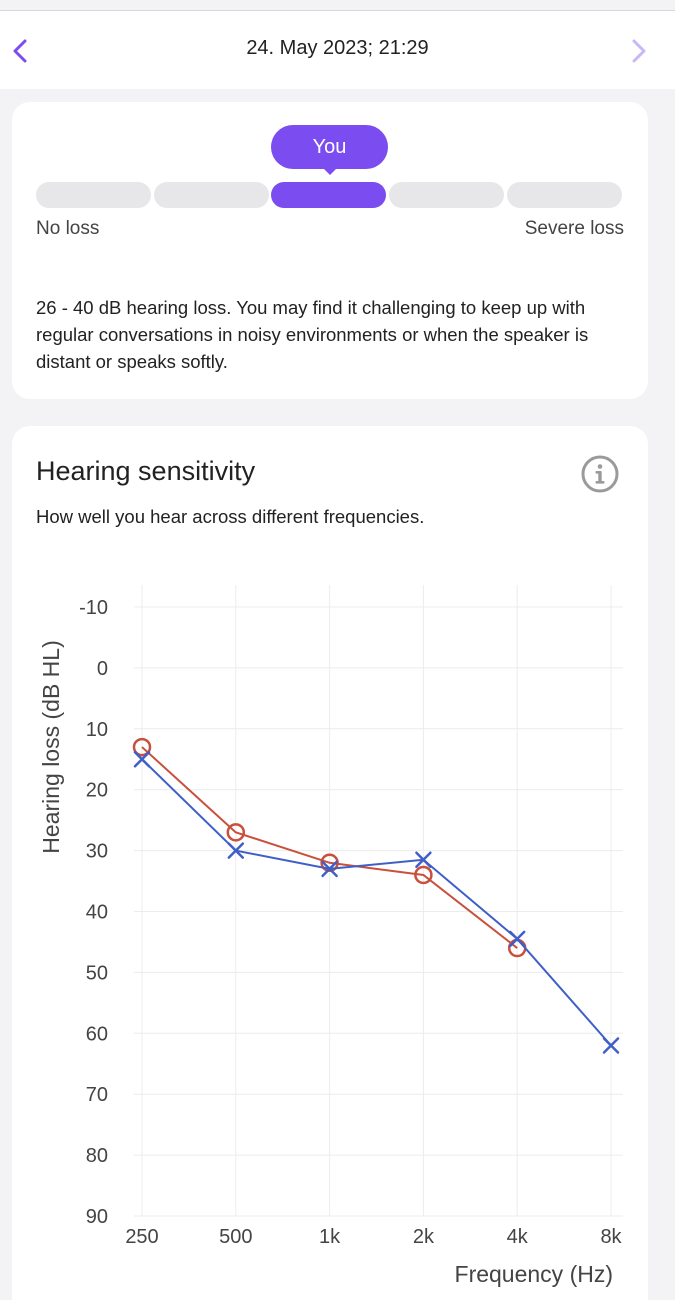 This screenshot has width=675, height=1300. What do you see at coordinates (141, 1237) in the screenshot?
I see `x-tick-label: 250` at bounding box center [141, 1237].